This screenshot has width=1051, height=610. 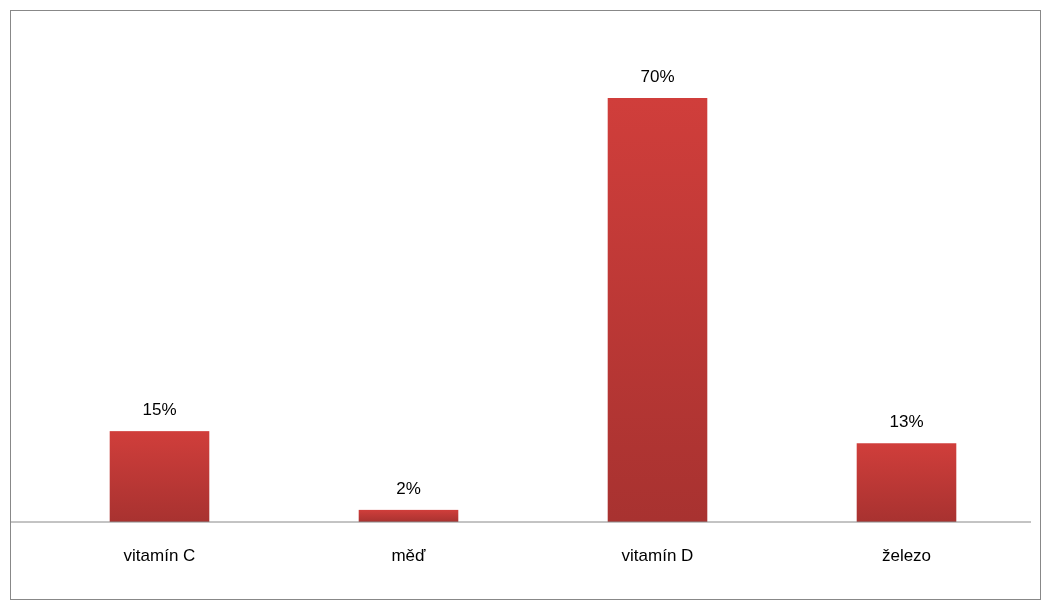 What do you see at coordinates (159, 555) in the screenshot?
I see `x-tick-label: vitamín C` at bounding box center [159, 555].